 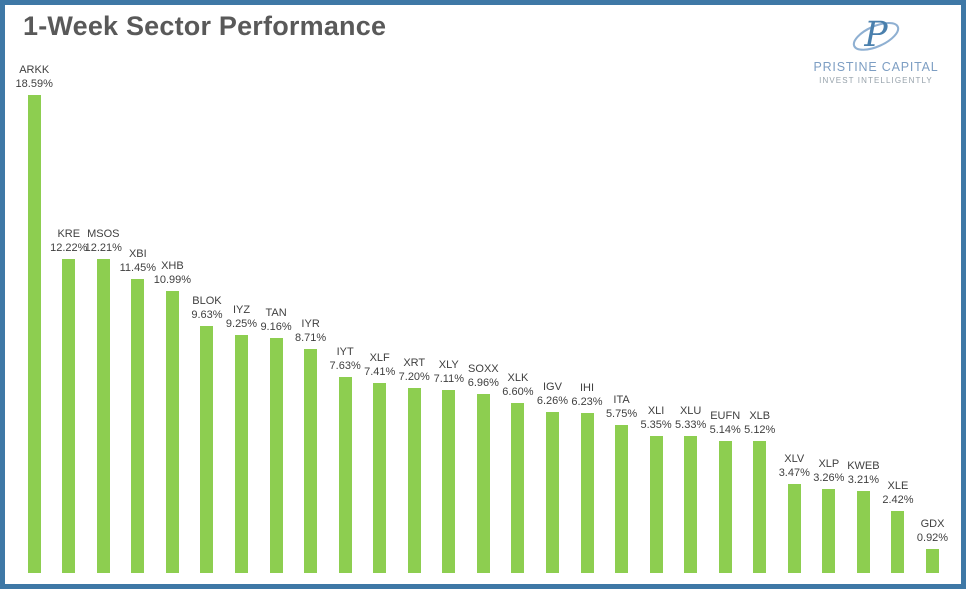 I want to click on bar-value-label: 3.26%, so click(x=829, y=478).